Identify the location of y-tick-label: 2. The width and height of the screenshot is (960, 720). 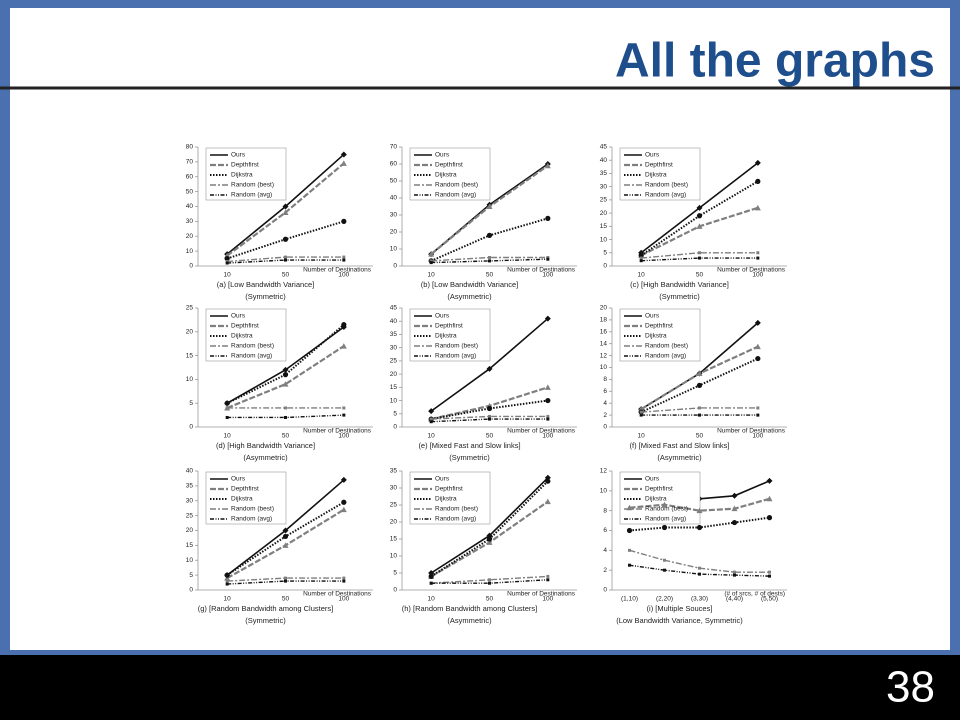
(605, 415).